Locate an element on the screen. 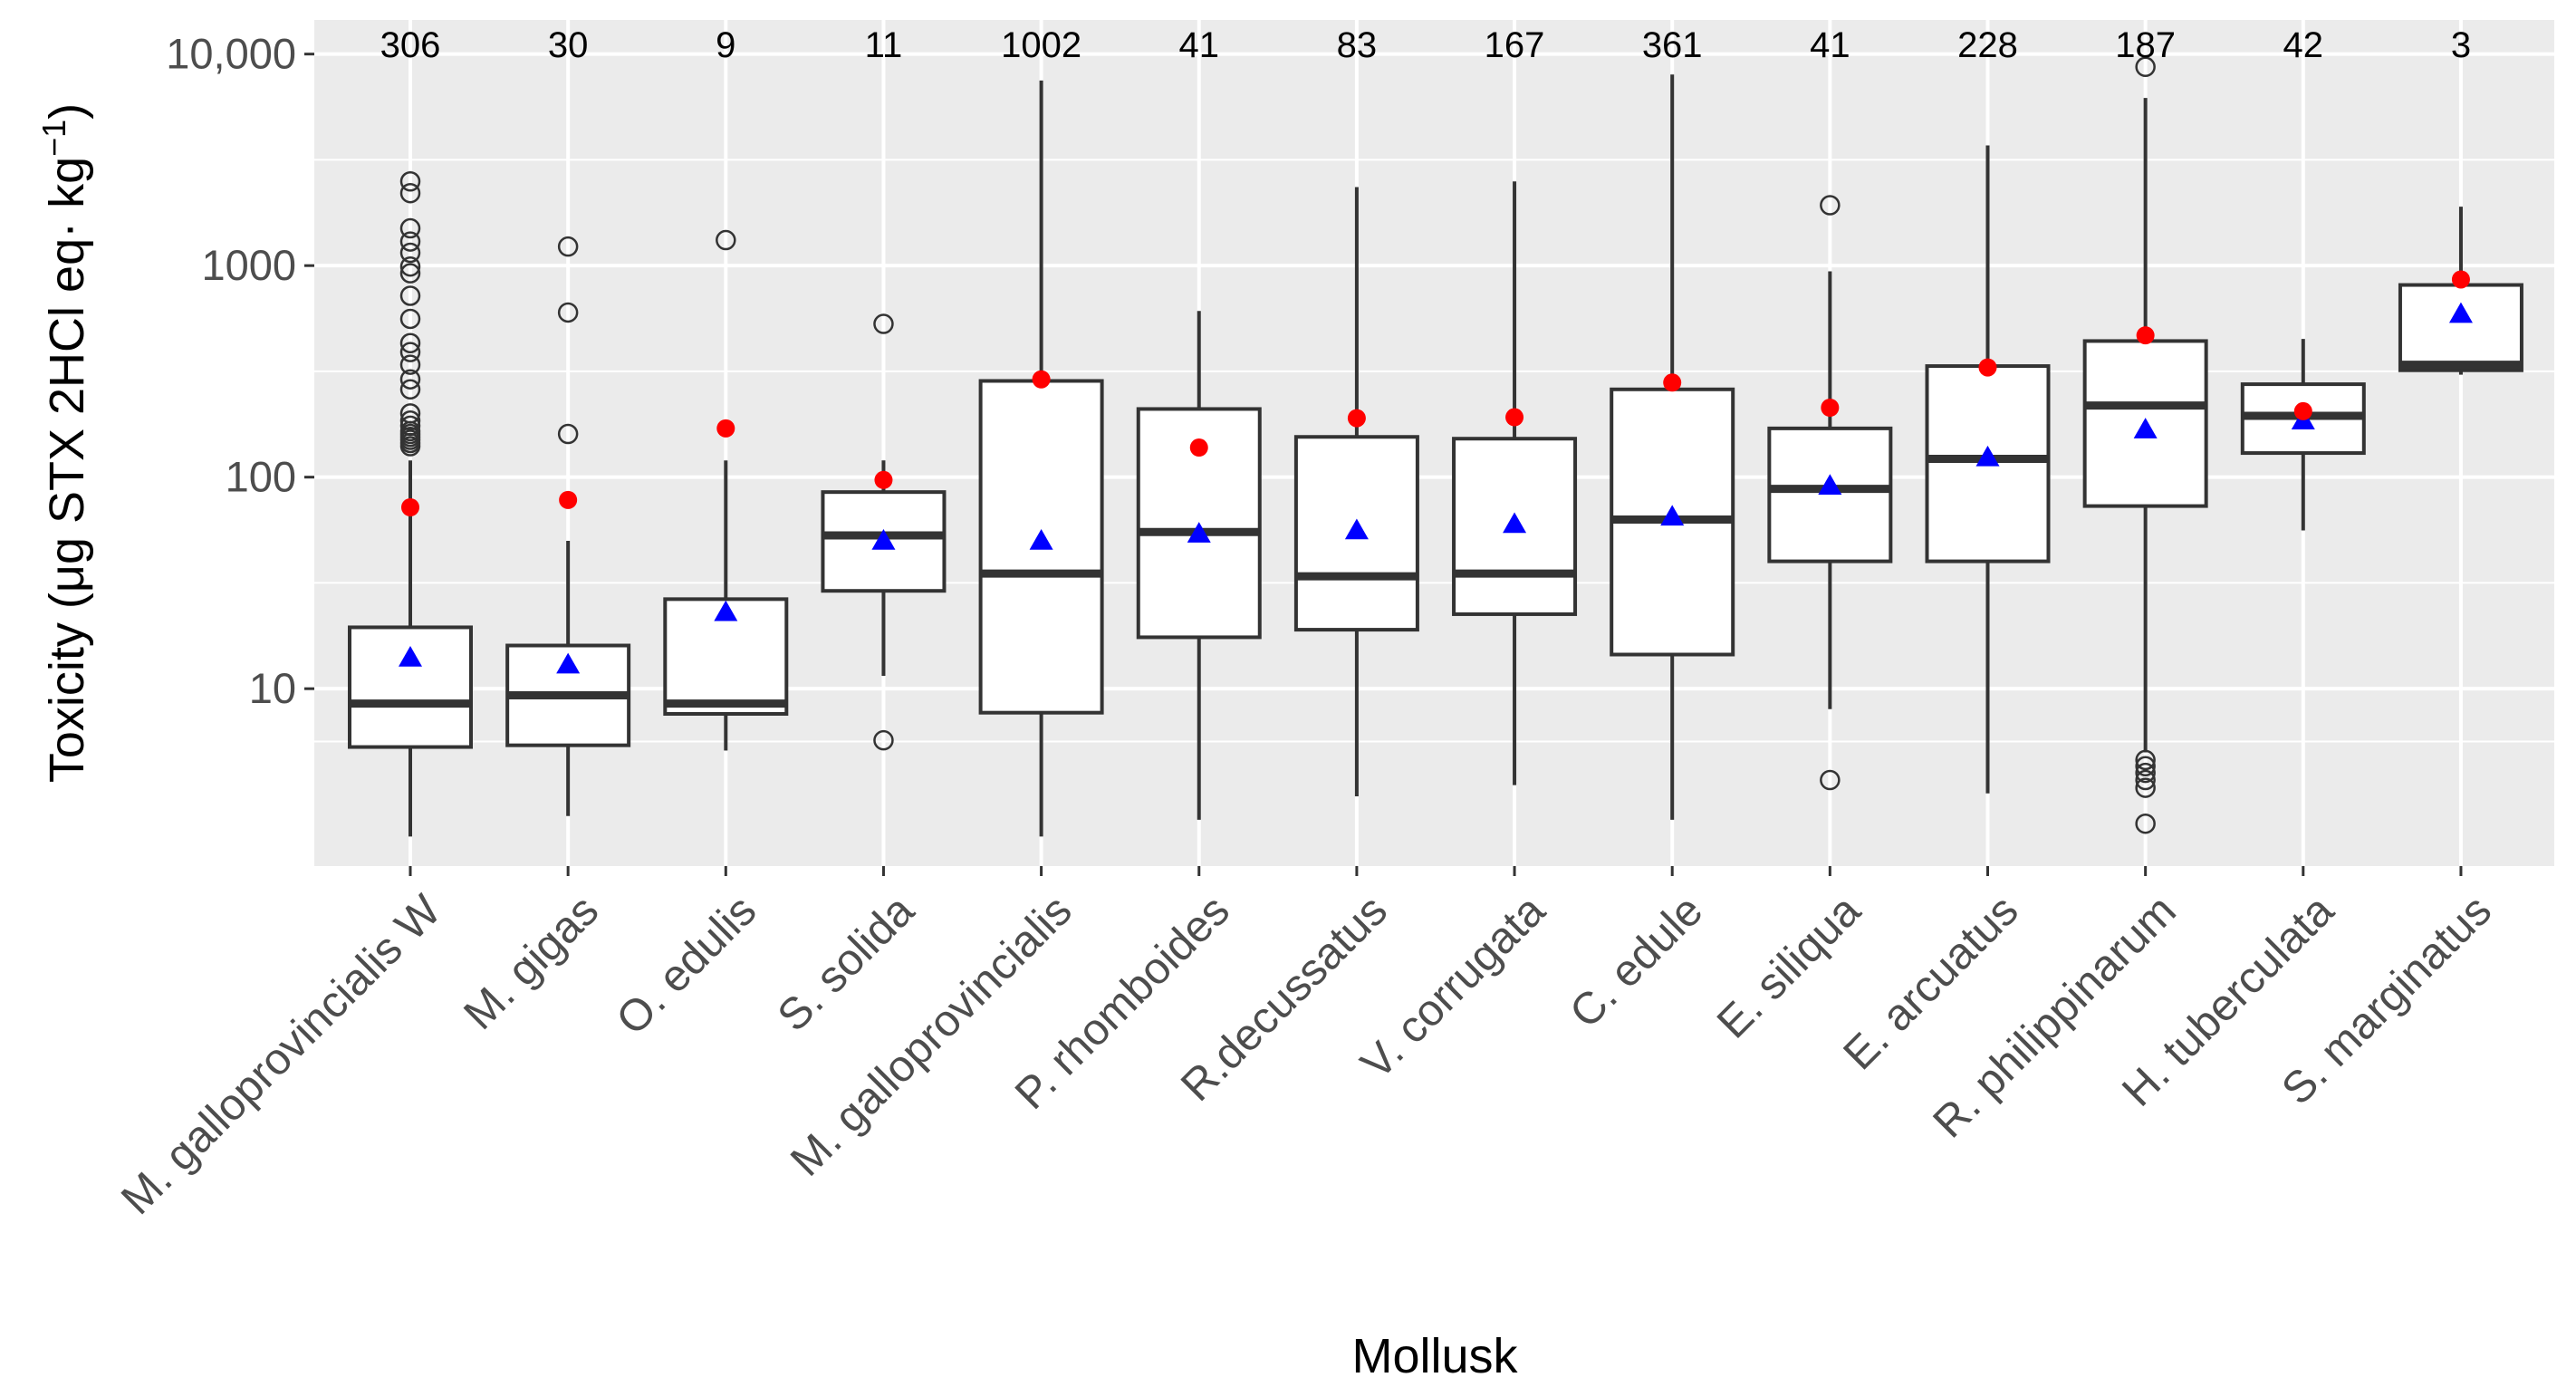  y-tick-label: 100 is located at coordinates (261, 477).